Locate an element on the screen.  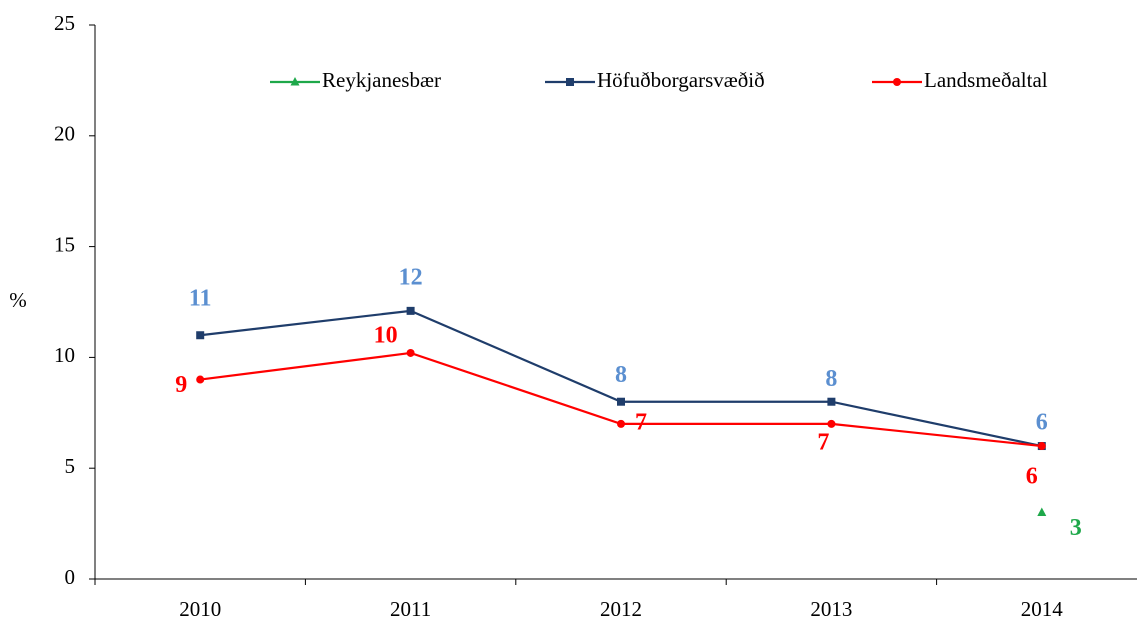
x-tick-label: 2013 is located at coordinates (831, 609).